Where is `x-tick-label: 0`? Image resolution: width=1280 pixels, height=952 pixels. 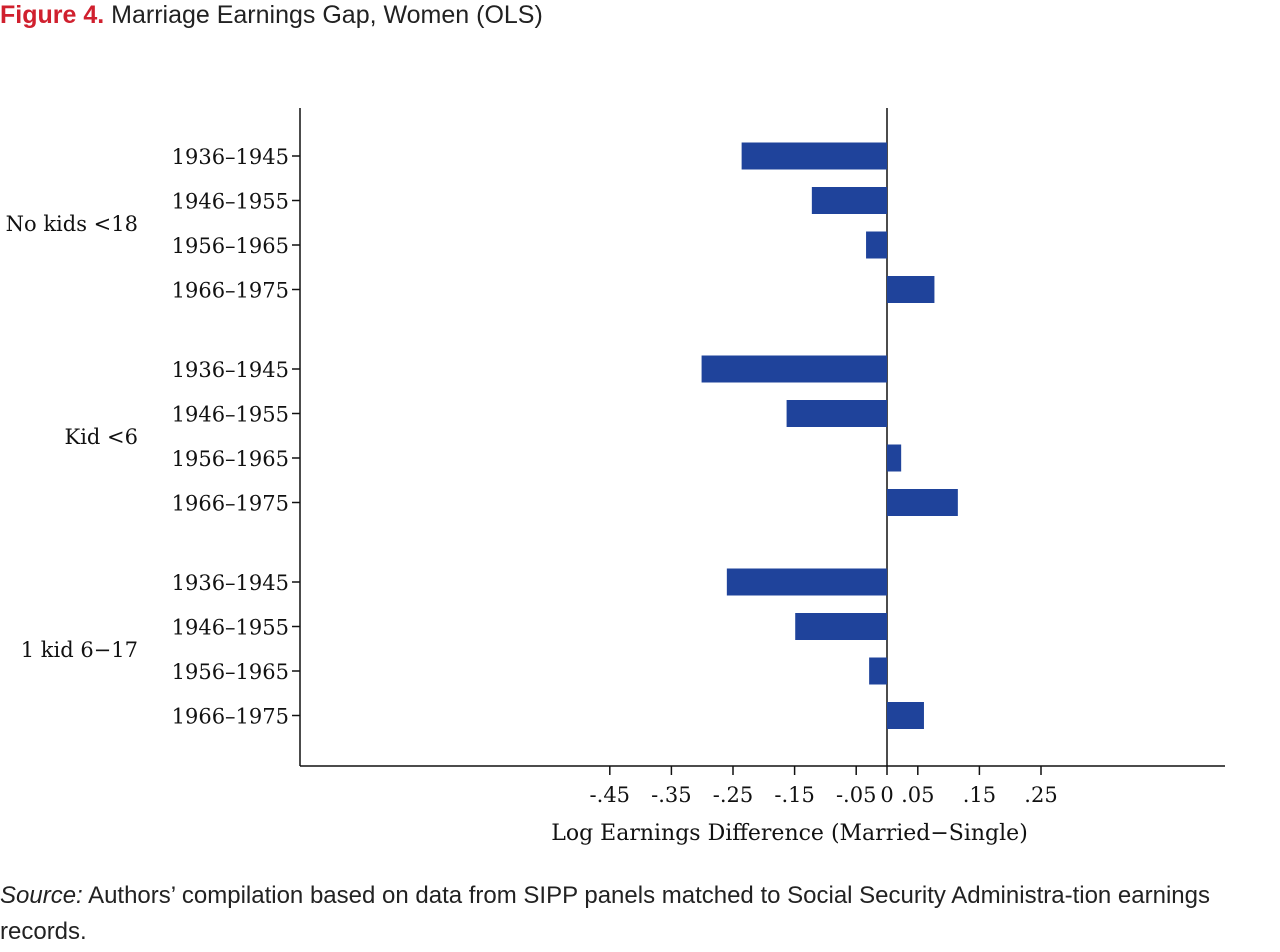
x-tick-label: 0 is located at coordinates (886, 795).